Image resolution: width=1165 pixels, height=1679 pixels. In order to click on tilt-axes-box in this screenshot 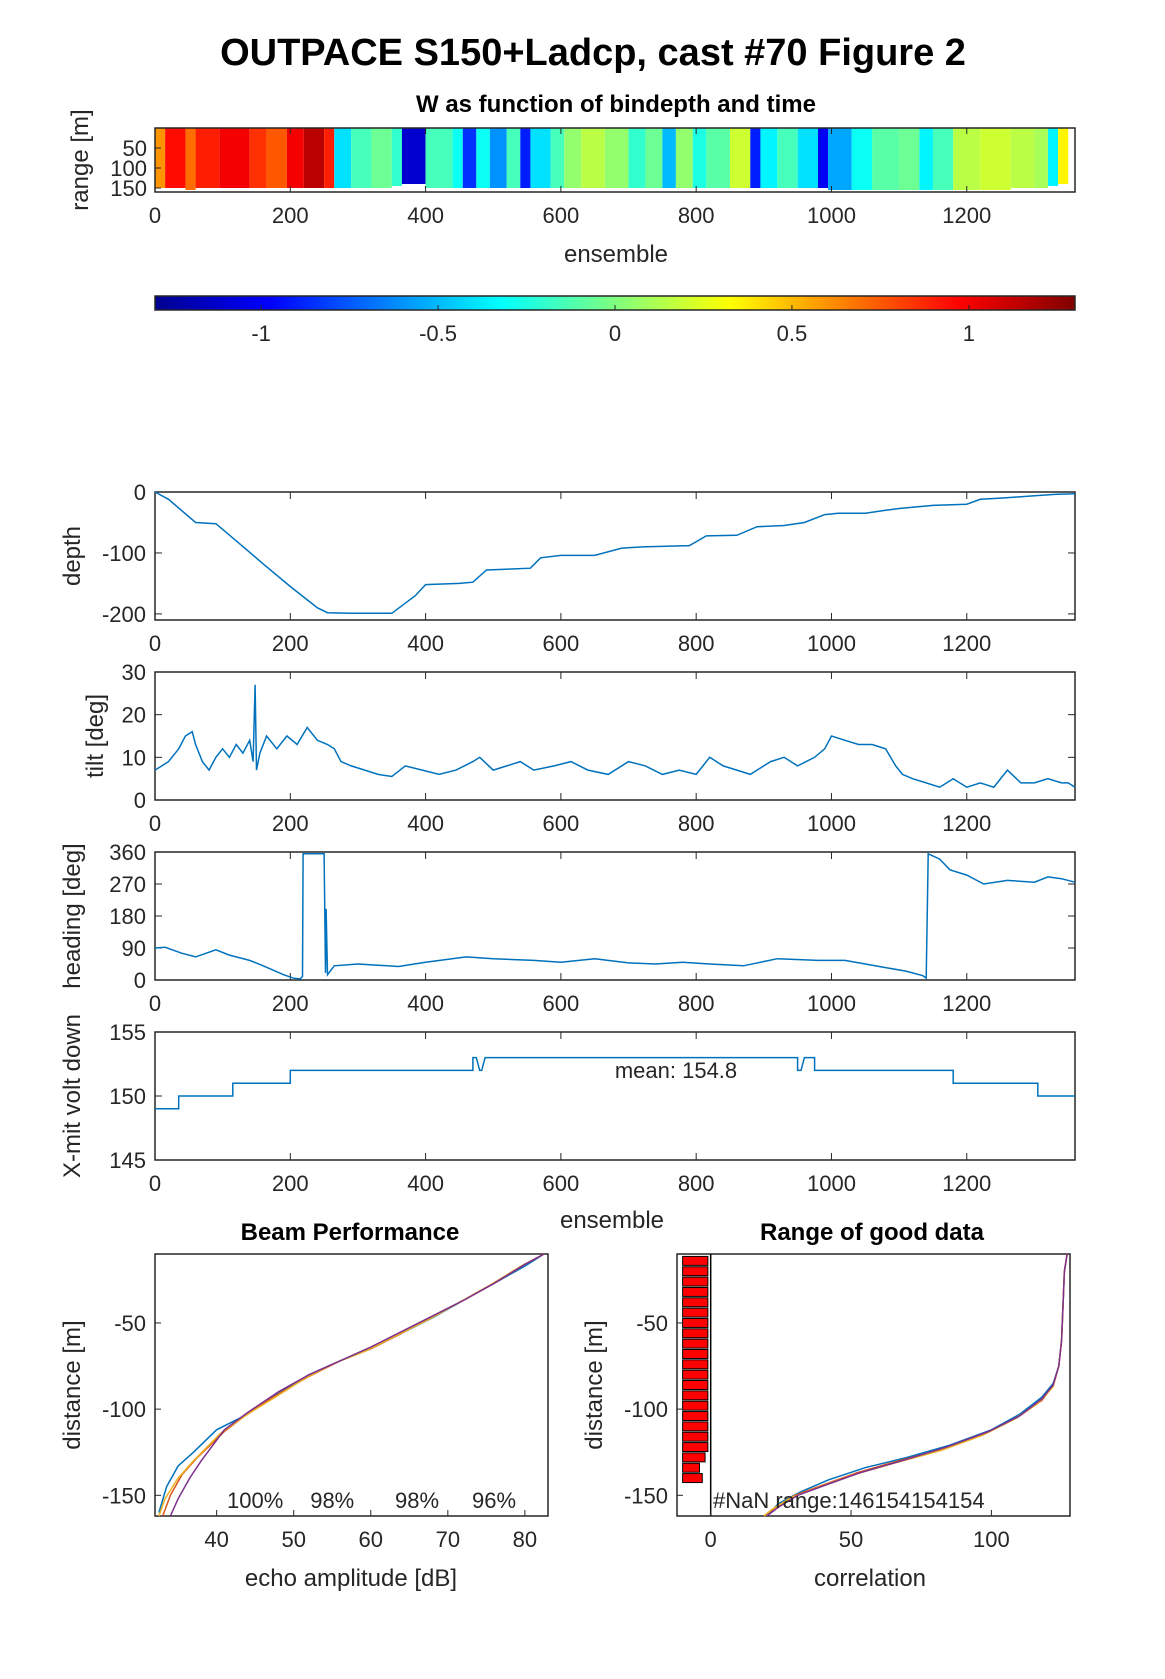, I will do `click(615, 736)`.